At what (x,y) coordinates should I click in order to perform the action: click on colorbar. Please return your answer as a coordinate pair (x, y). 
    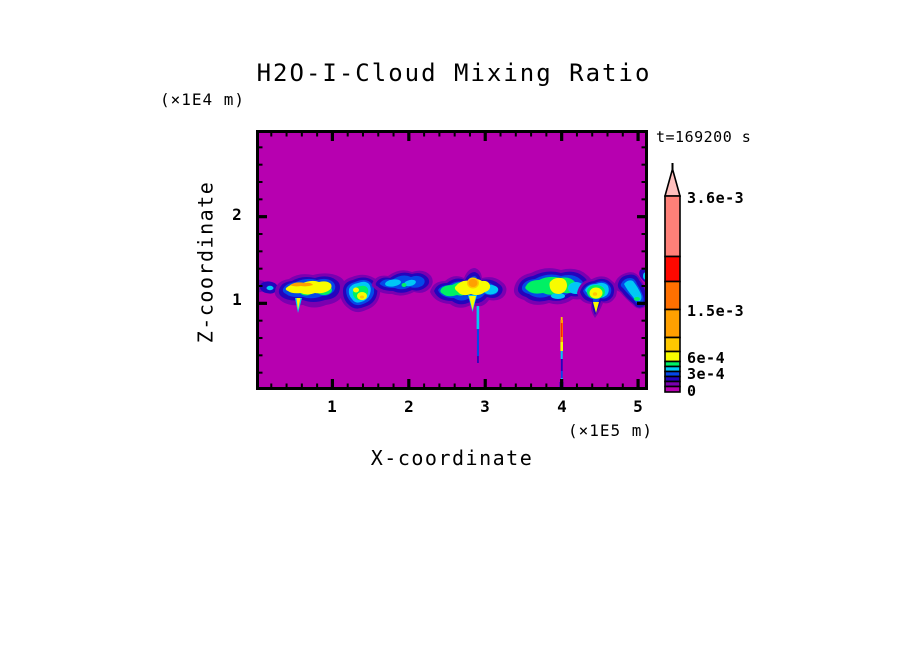
    Looking at the image, I should click on (672, 278).